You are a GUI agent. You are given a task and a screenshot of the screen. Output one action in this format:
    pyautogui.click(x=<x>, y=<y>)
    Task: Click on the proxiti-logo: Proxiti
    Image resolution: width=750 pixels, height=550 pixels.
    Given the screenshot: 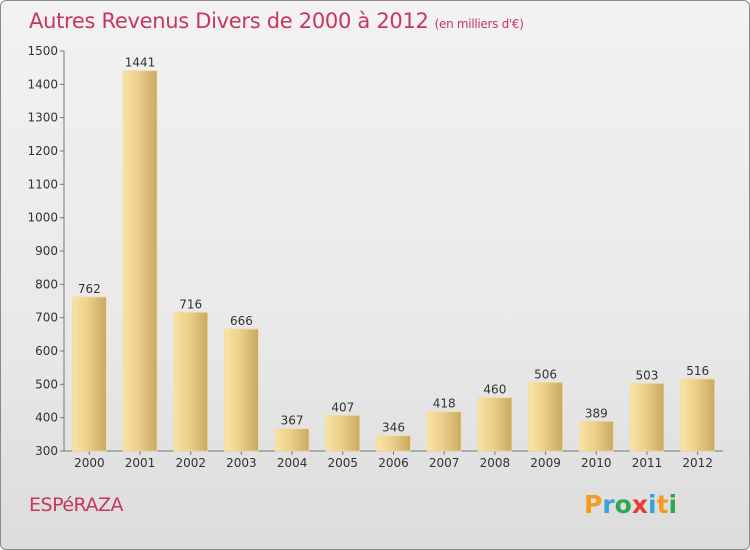 What is the action you would take?
    pyautogui.click(x=630, y=504)
    